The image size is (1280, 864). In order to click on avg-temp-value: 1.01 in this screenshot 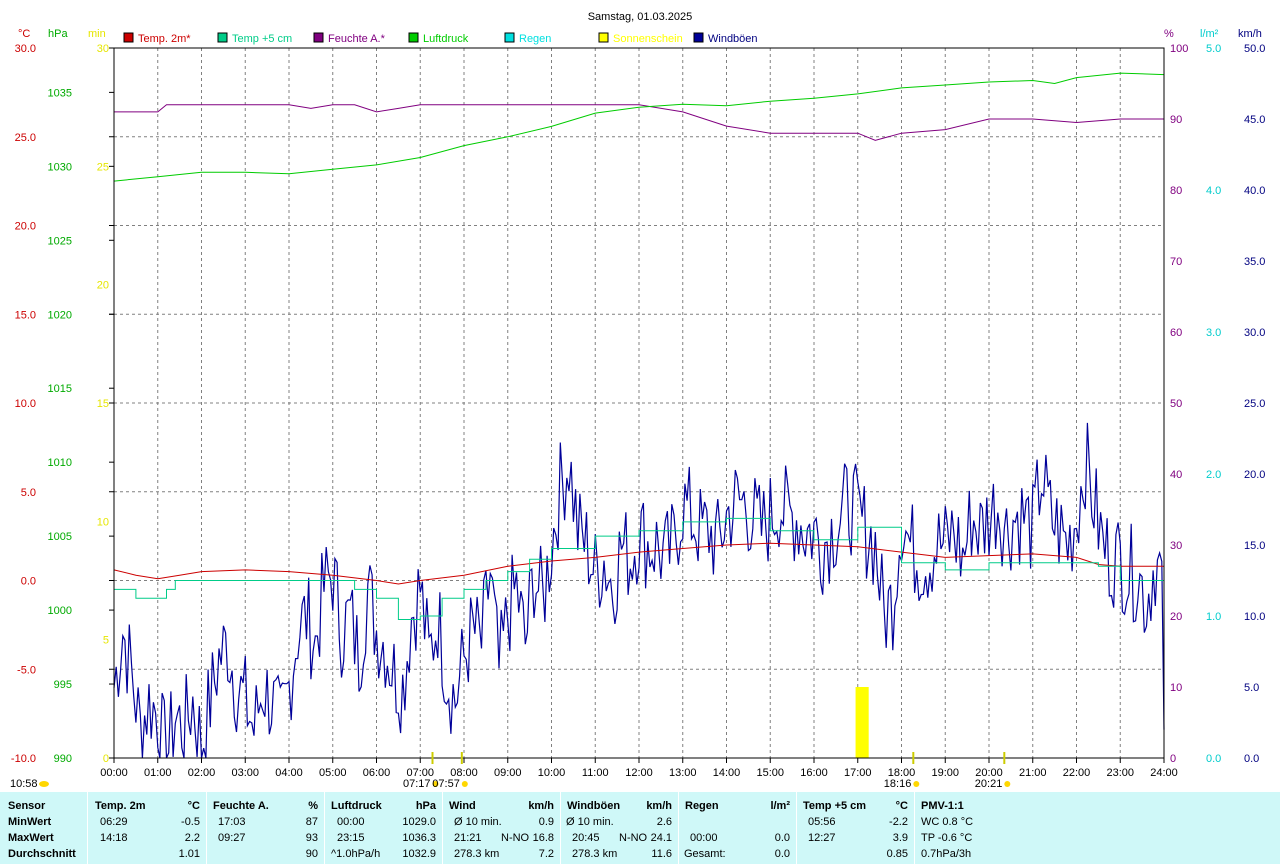, I will do `click(189, 854)`.